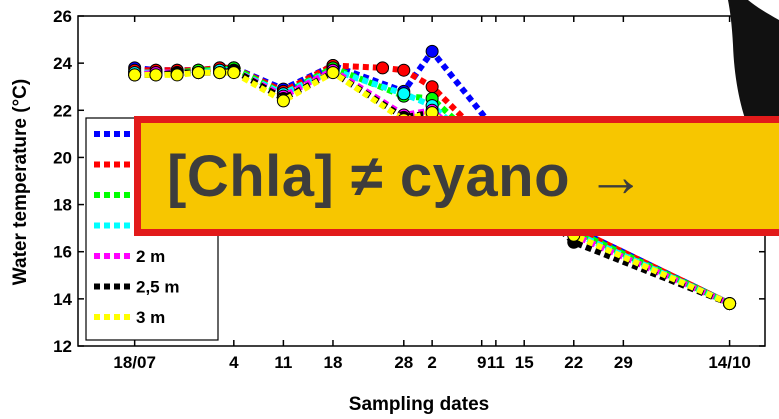  What do you see at coordinates (481, 362) in the screenshot?
I see `x-tick-label: 9` at bounding box center [481, 362].